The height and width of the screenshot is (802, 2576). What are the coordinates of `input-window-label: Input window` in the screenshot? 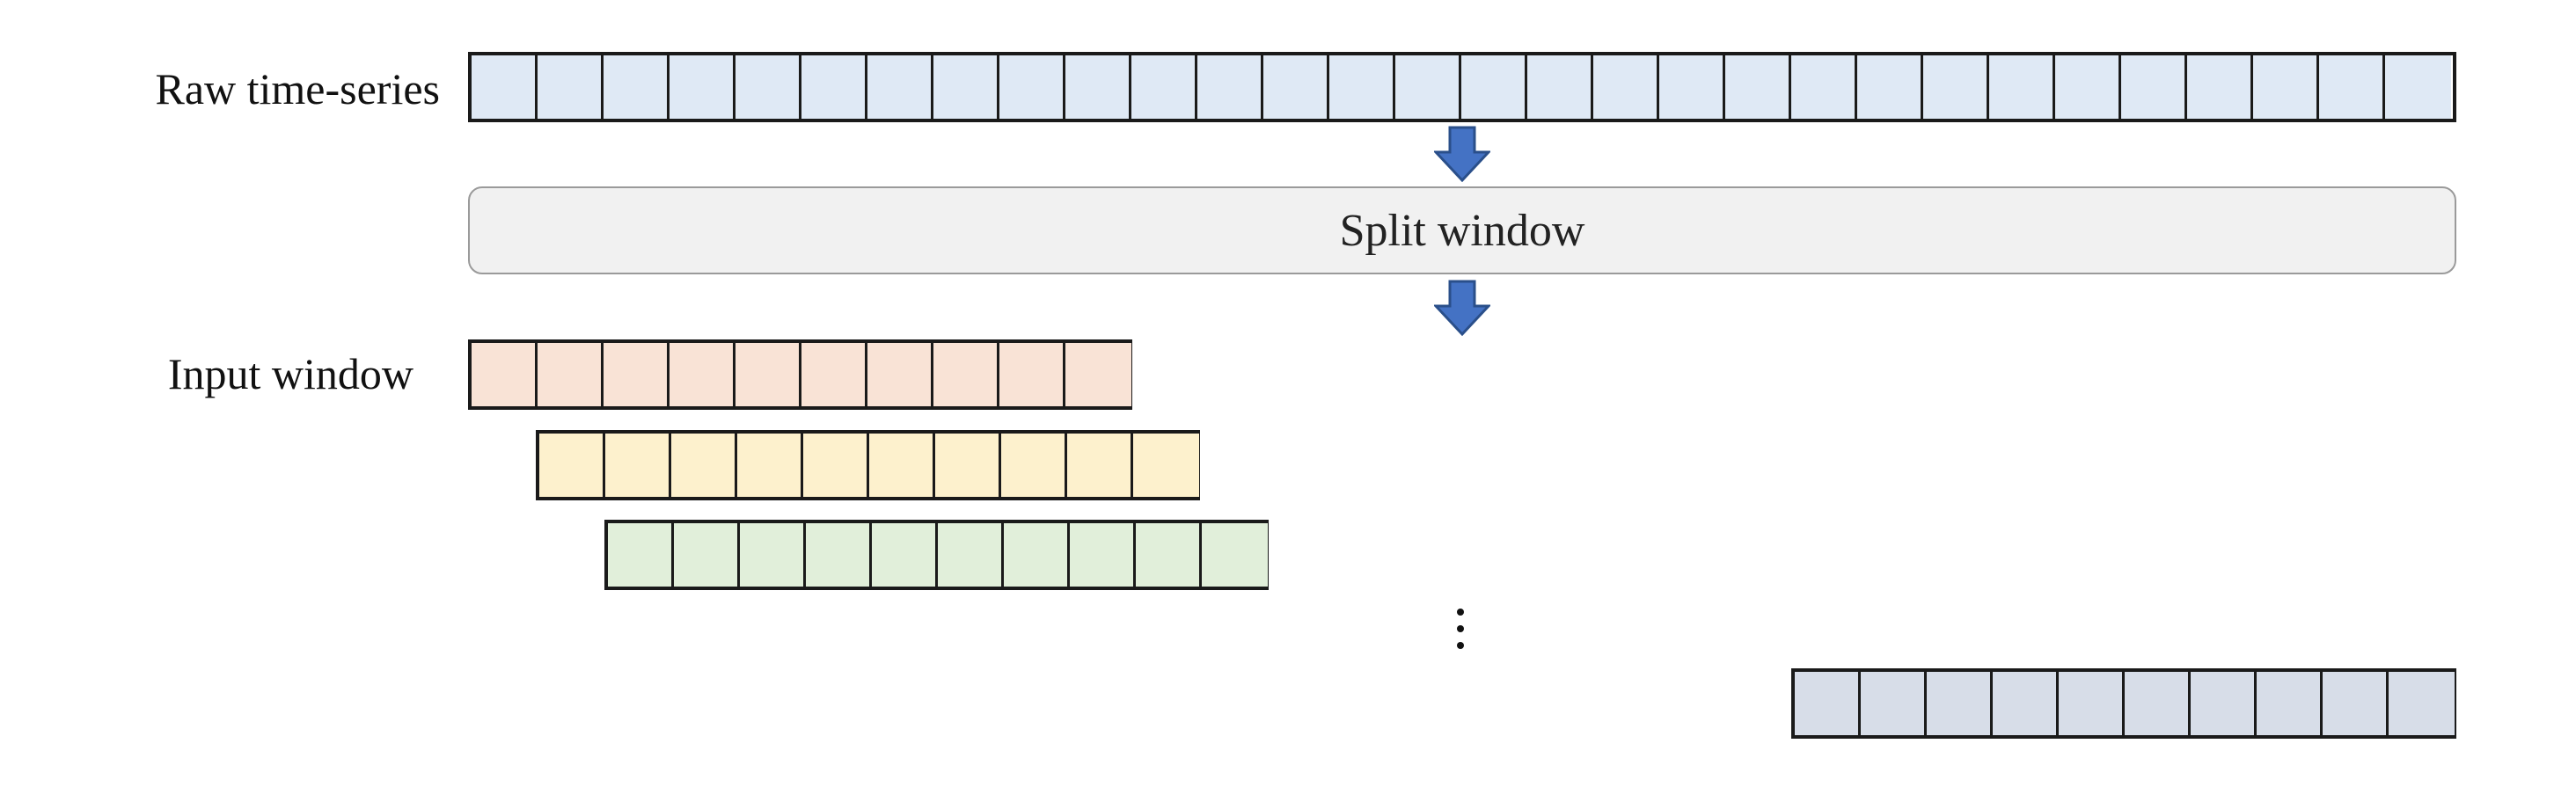 It's located at (290, 373).